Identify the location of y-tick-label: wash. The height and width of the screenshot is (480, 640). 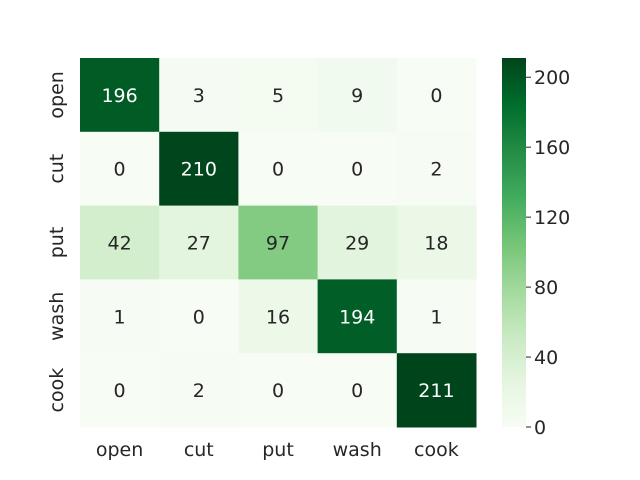
(57, 316).